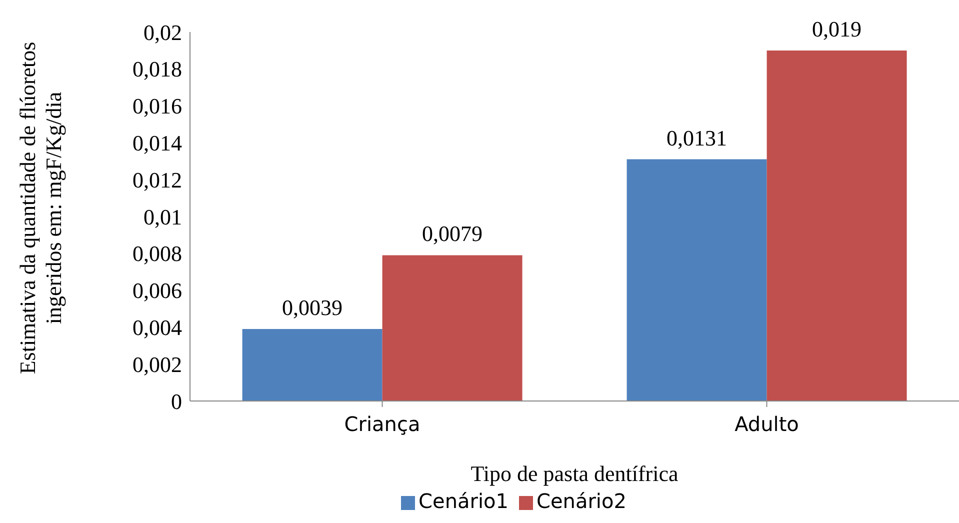 Image resolution: width=959 pixels, height=523 pixels. What do you see at coordinates (163, 217) in the screenshot?
I see `y-tick-label: 0,01` at bounding box center [163, 217].